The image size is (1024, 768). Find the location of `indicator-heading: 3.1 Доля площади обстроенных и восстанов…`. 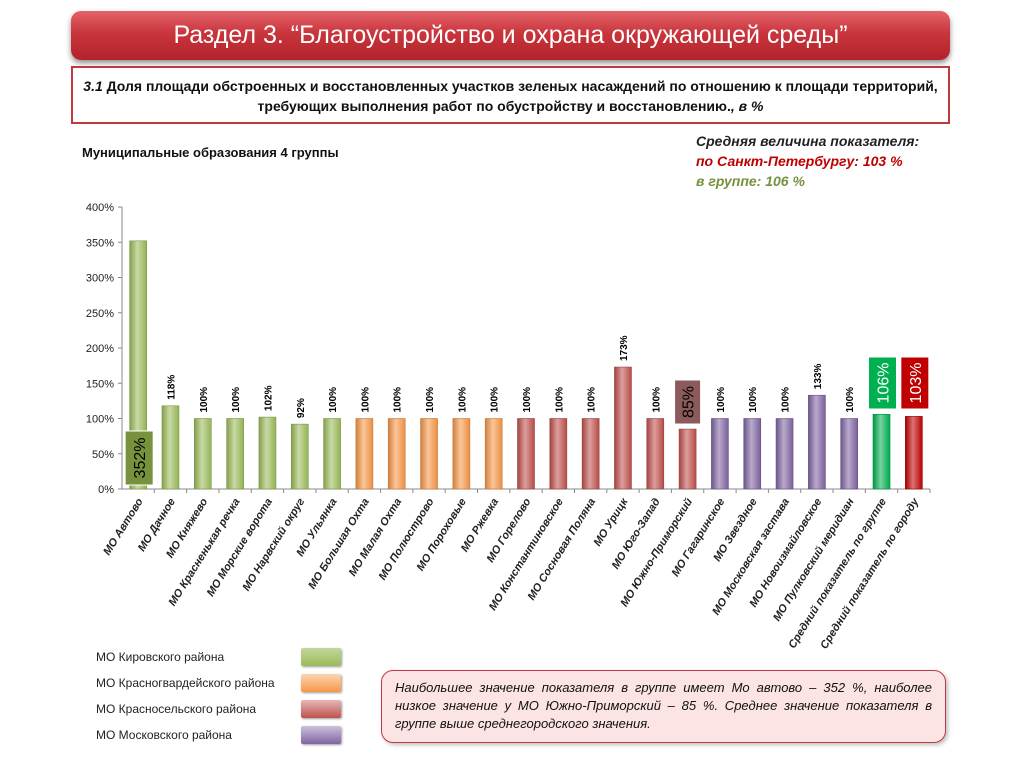

indicator-heading: 3.1 Доля площади обстроенных и восстанов… is located at coordinates (510, 95).